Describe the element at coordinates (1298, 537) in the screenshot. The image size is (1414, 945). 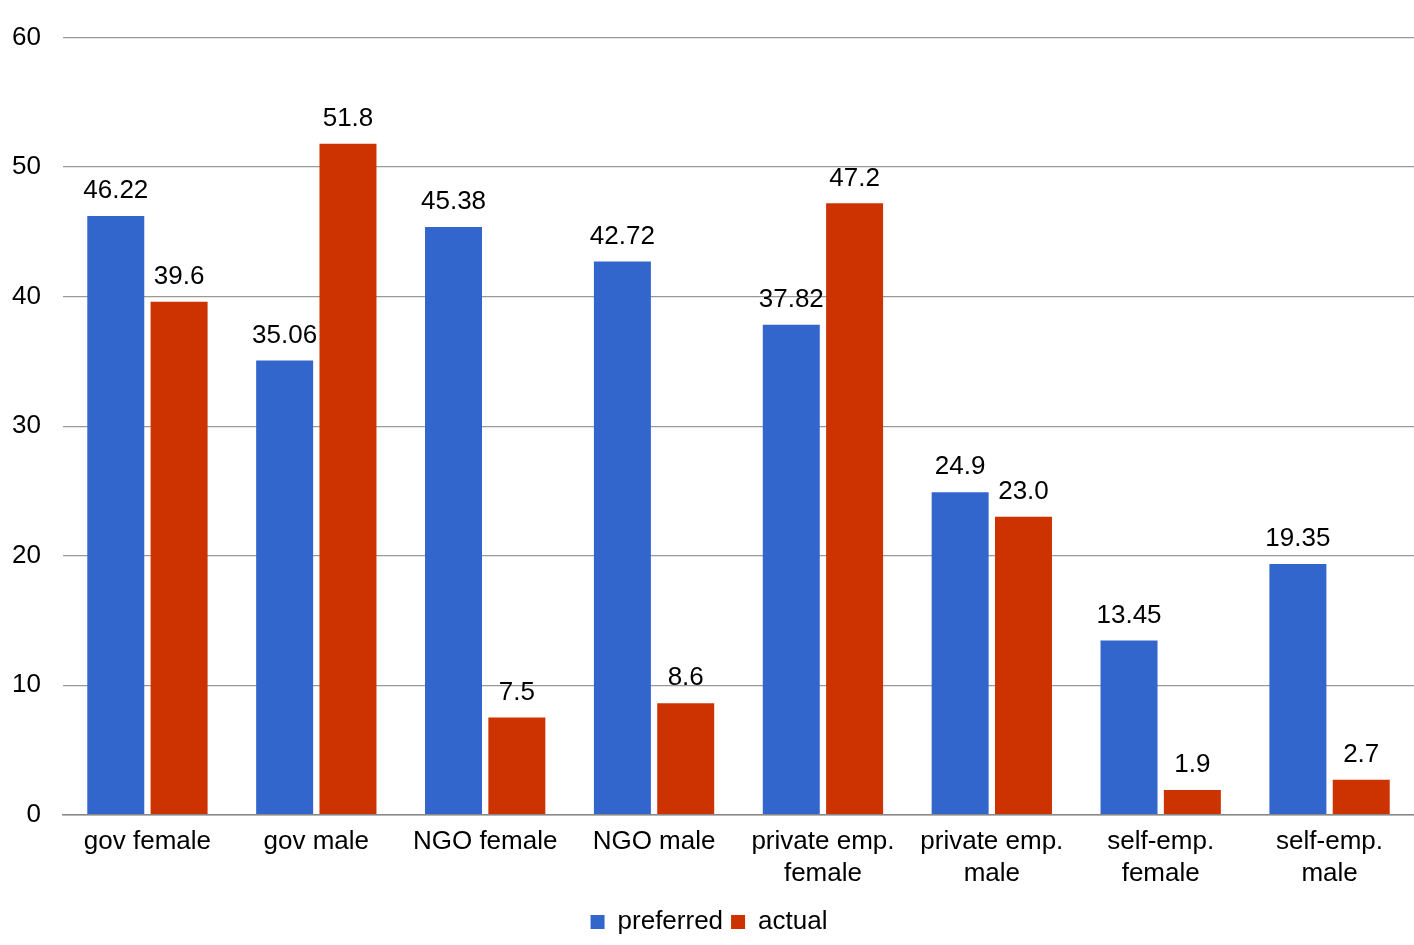
I see `data-label: 19.35` at that location.